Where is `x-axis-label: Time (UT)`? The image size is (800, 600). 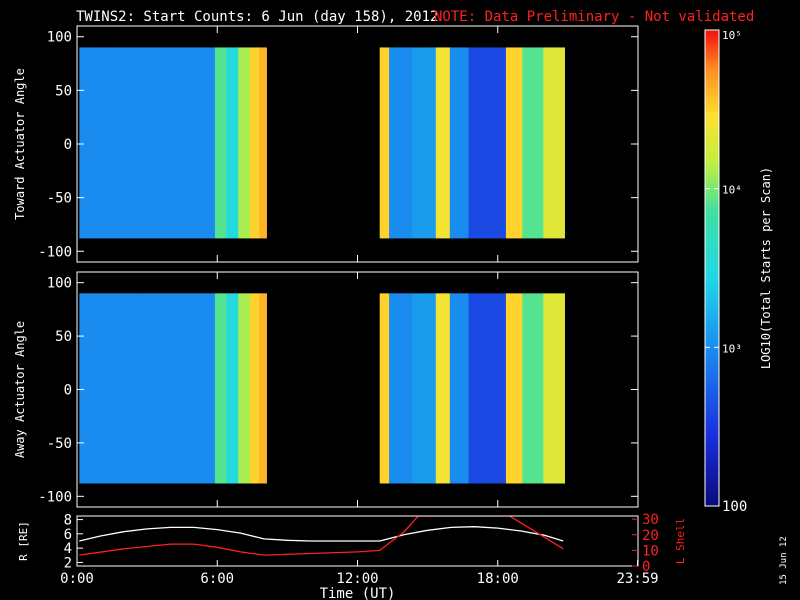
x-axis-label: Time (UT) is located at coordinates (358, 593).